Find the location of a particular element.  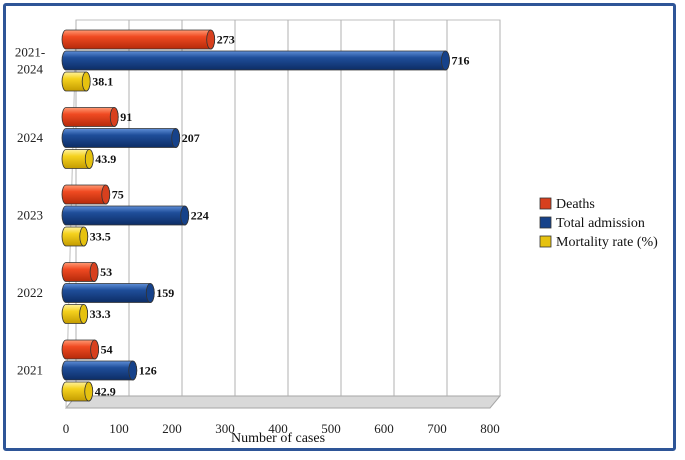

data-label: 54 is located at coordinates (107, 350).